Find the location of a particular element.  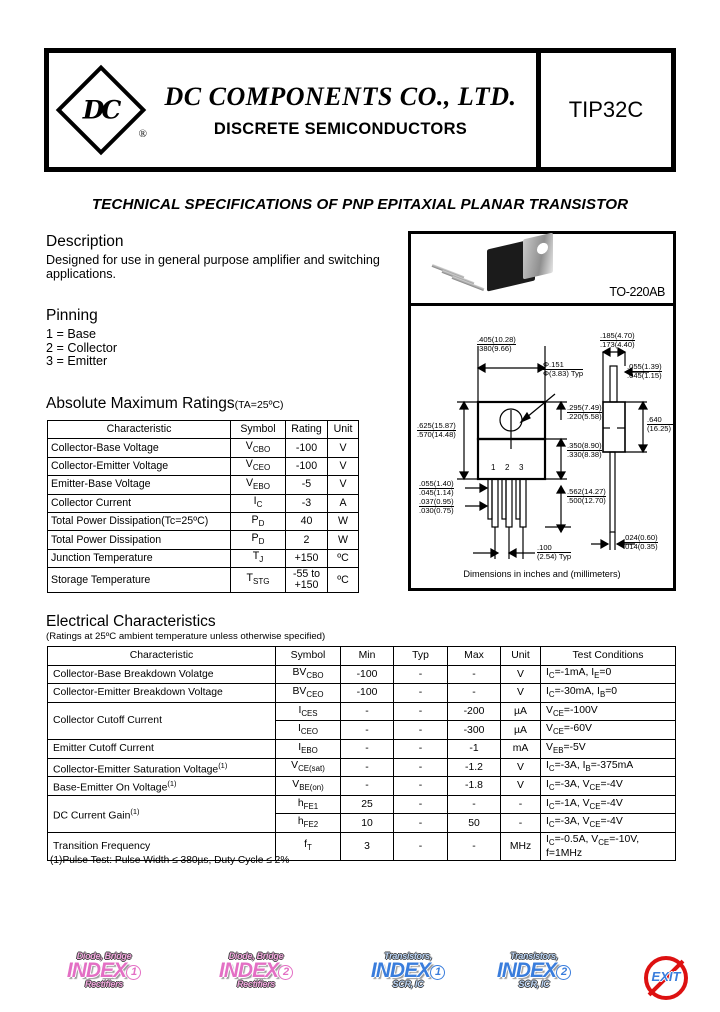

dim-lead-width: .055(1.40) .045(1.14) is located at coordinates (436, 488).